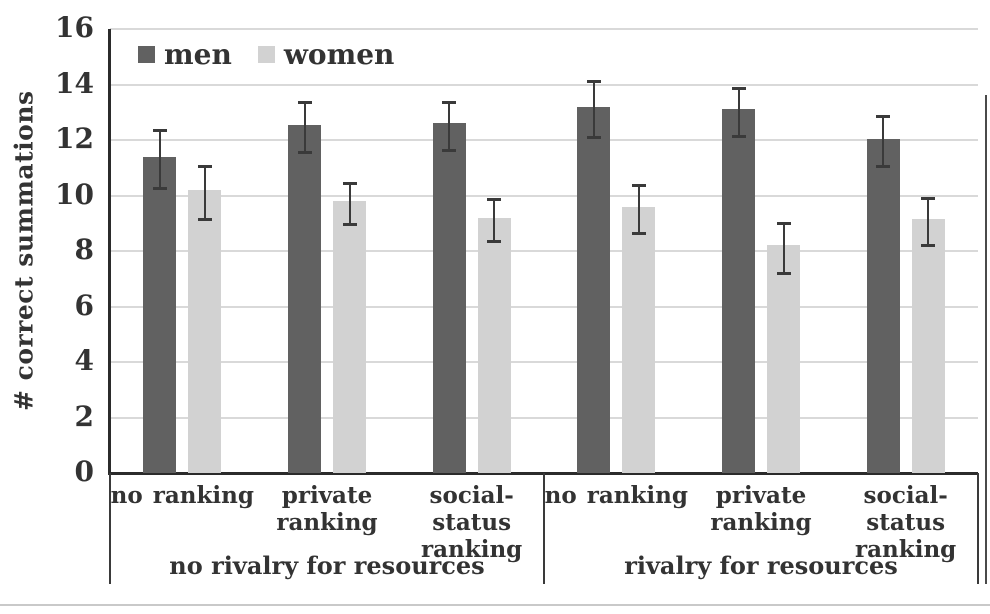  What do you see at coordinates (339, 54) in the screenshot?
I see `legend-label-women: women` at bounding box center [339, 54].